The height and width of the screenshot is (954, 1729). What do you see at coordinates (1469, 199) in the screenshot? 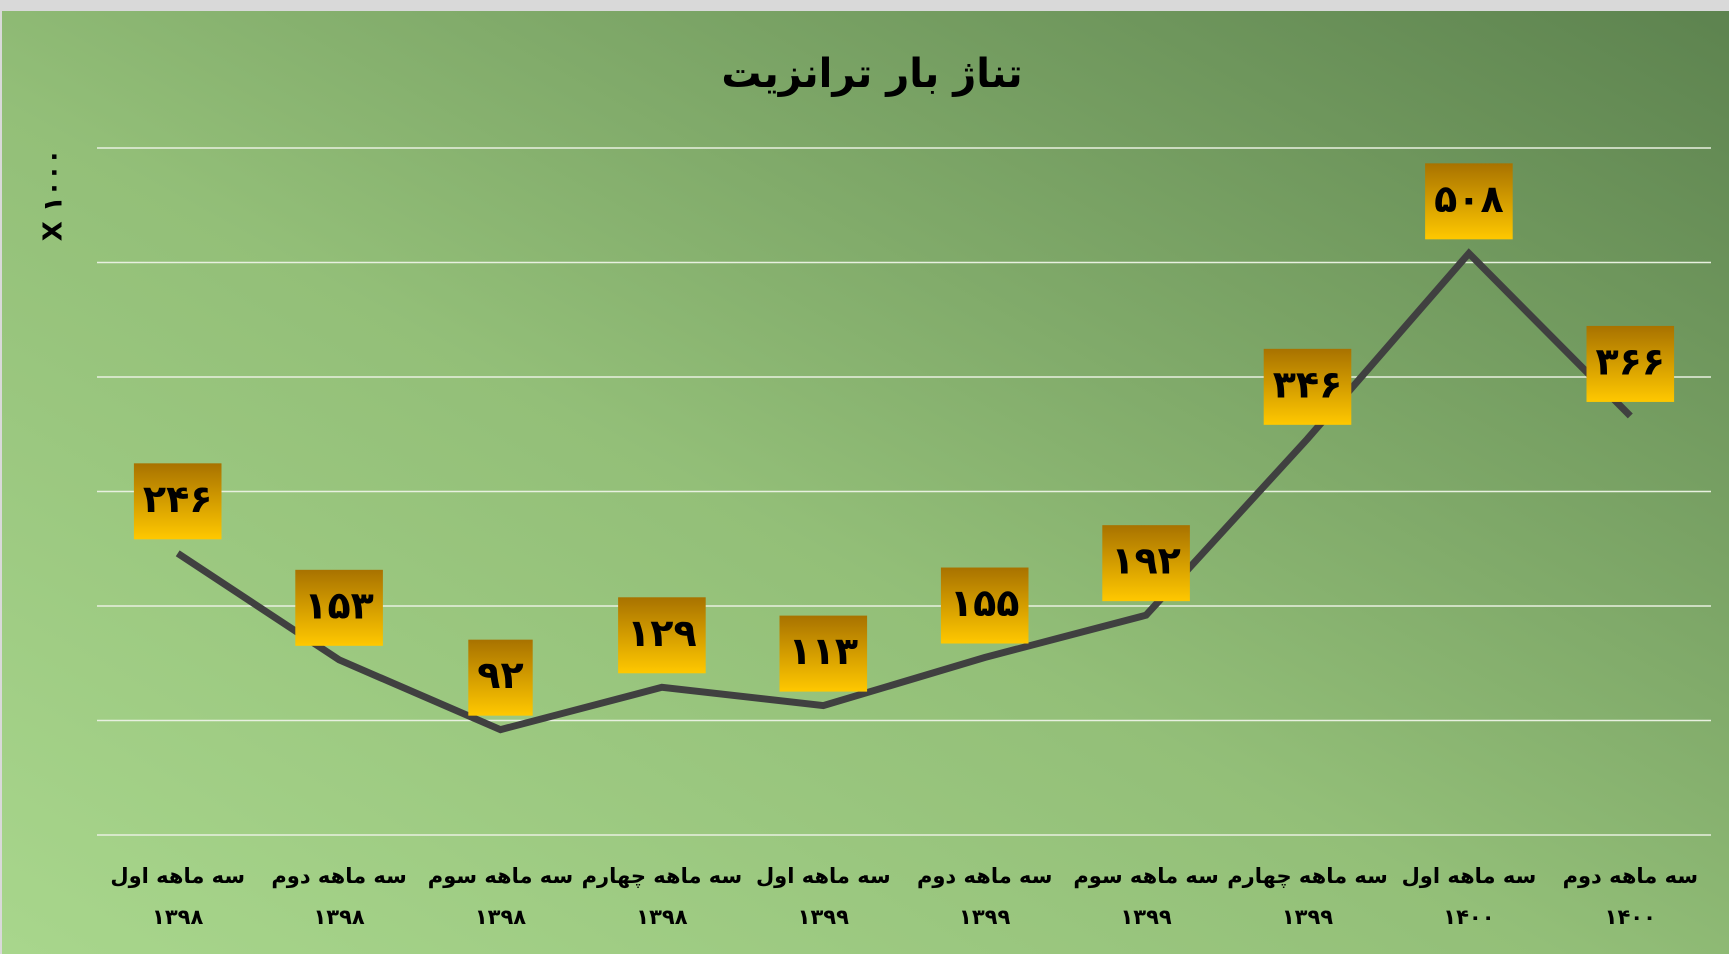
I see `data-label: ۵۰۸` at bounding box center [1469, 199].